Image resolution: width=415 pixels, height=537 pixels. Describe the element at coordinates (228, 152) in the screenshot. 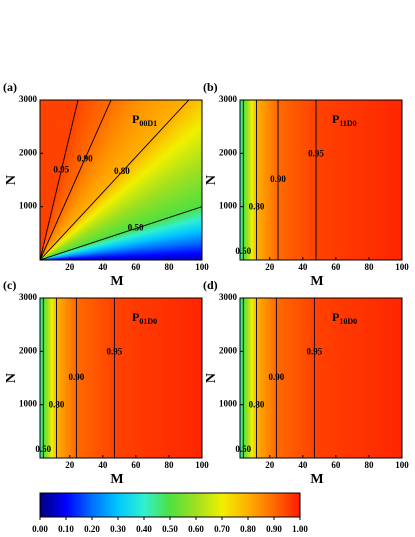

I see `y-tick-label: 2000` at that location.